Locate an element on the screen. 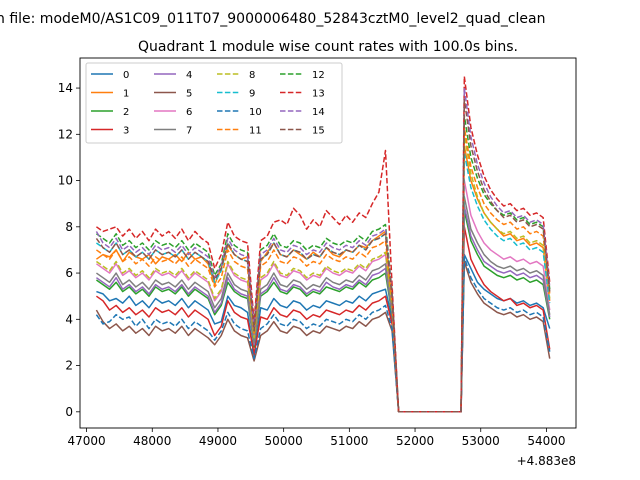 This screenshot has height=480, width=640. x-tick-label: 52000 is located at coordinates (415, 441).